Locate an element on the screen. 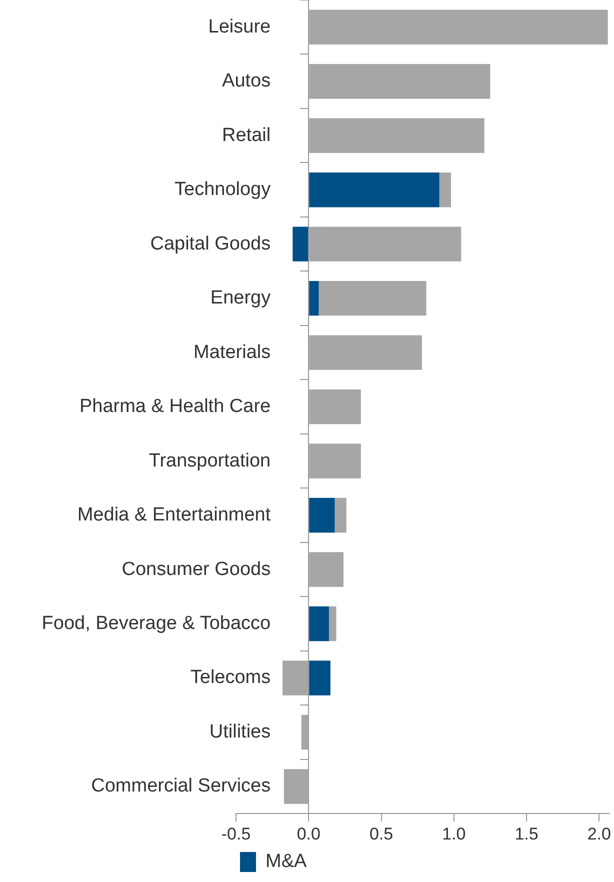 This screenshot has height=882, width=614. x-tick-label: 2.0 is located at coordinates (599, 834).